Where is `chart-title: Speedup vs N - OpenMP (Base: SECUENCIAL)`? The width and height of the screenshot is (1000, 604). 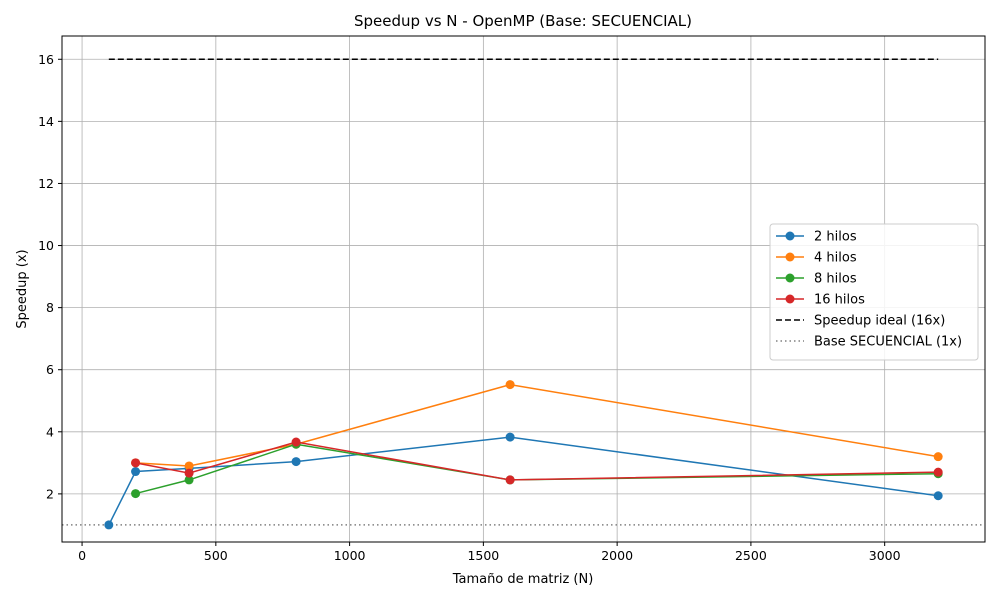
chart-title: Speedup vs N - OpenMP (Base: SECUENCIAL) is located at coordinates (523, 21).